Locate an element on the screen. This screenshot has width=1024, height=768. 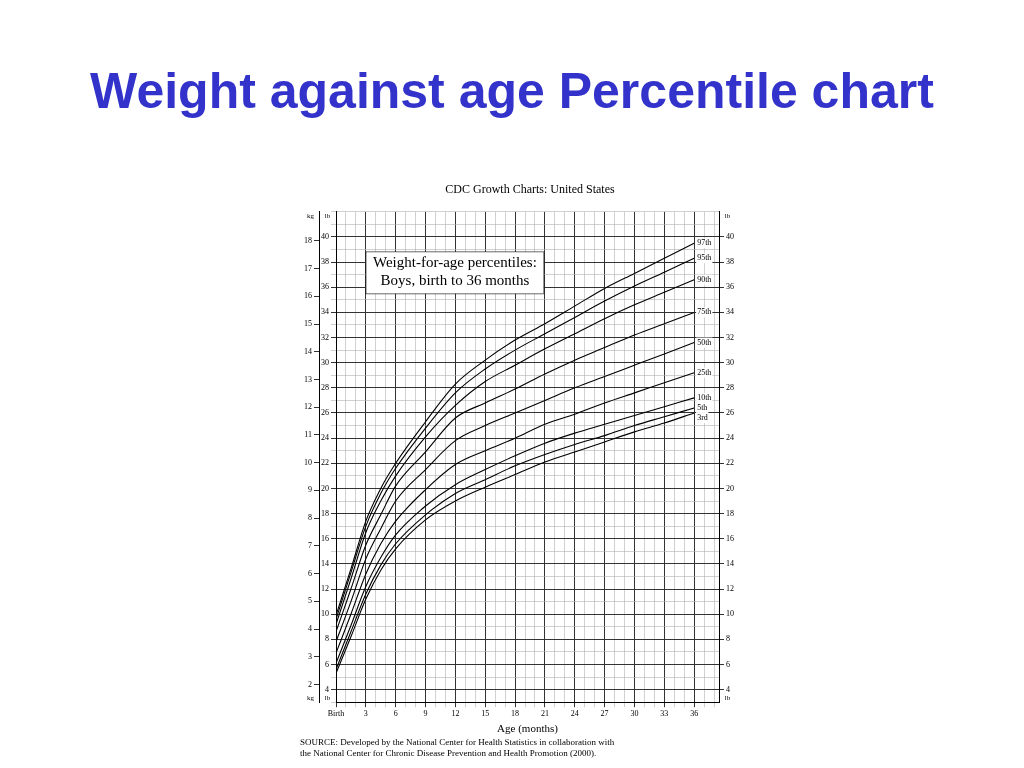
y2-tick-label: 32 is located at coordinates (730, 337).